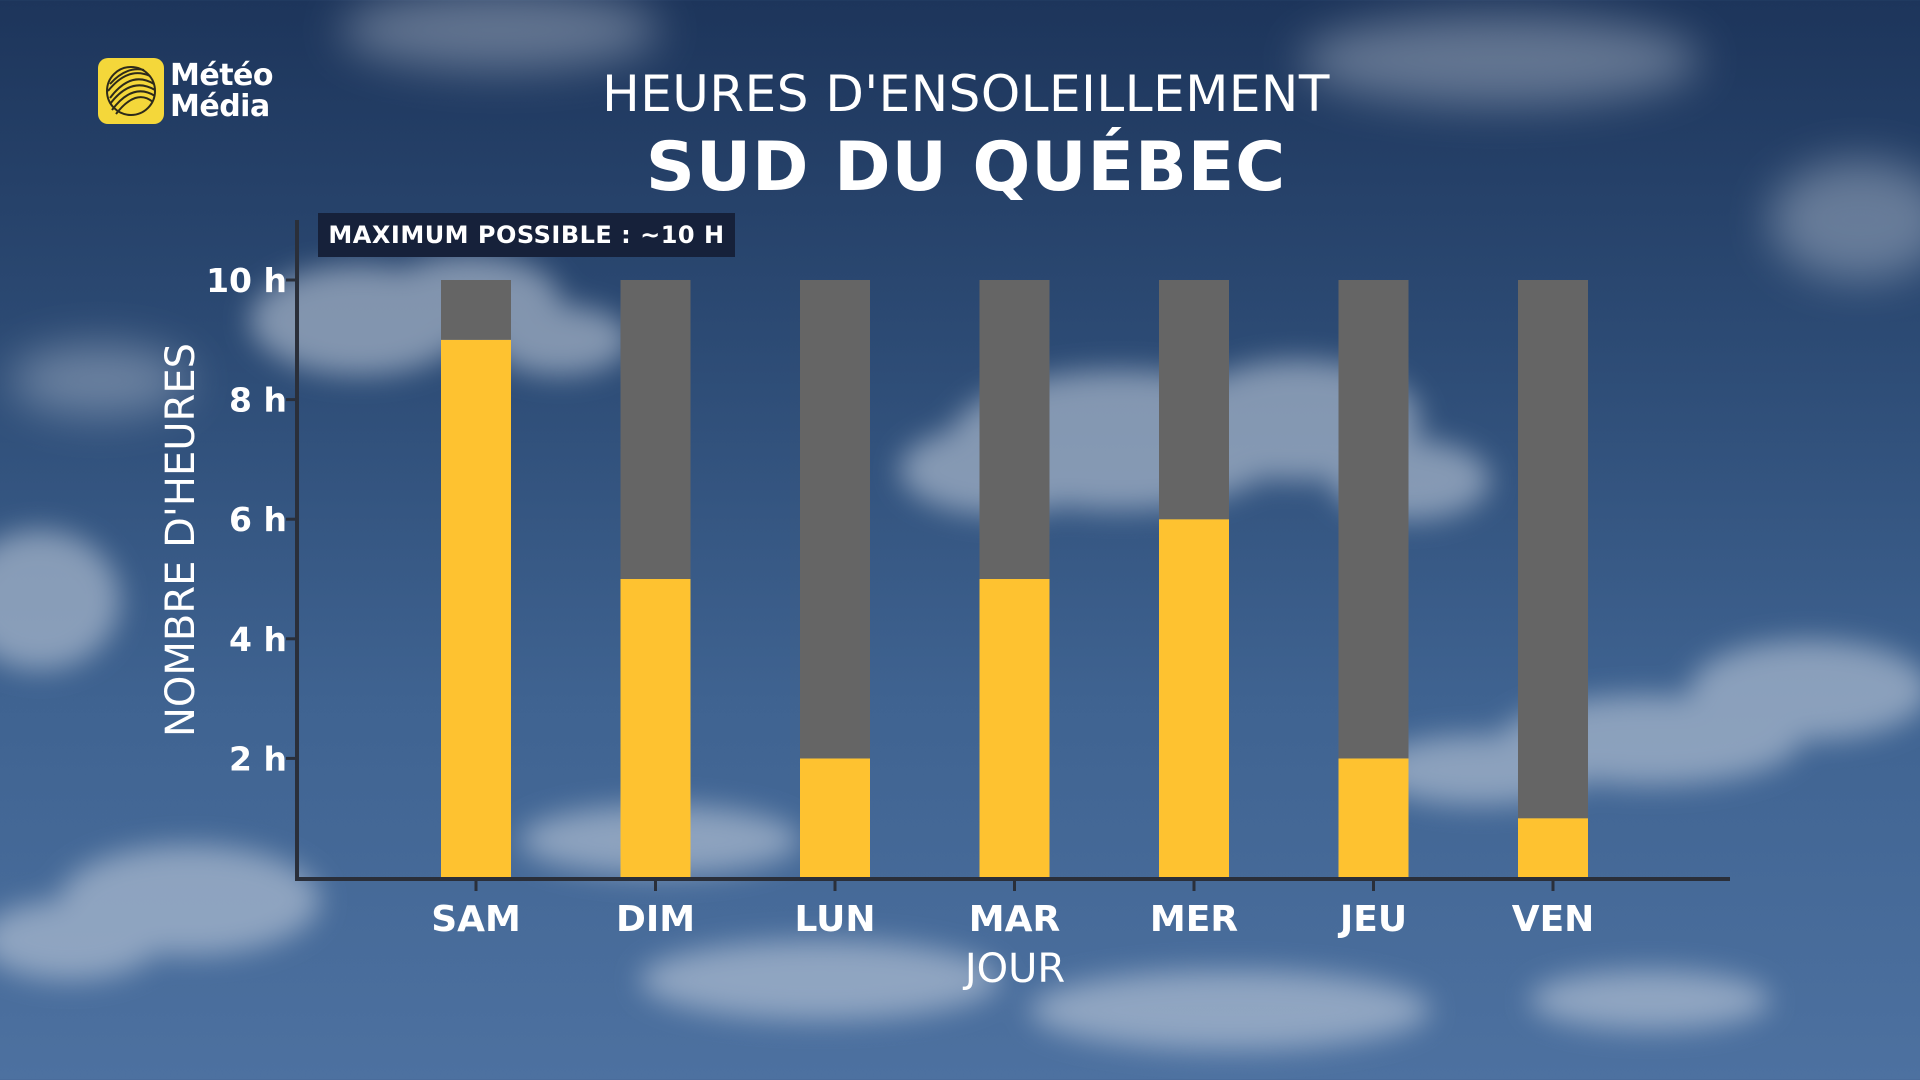 The image size is (1920, 1080). Describe the element at coordinates (526, 235) in the screenshot. I see `max-possible-badge: MAXIMUM POSSIBLE : ~10 H` at that location.